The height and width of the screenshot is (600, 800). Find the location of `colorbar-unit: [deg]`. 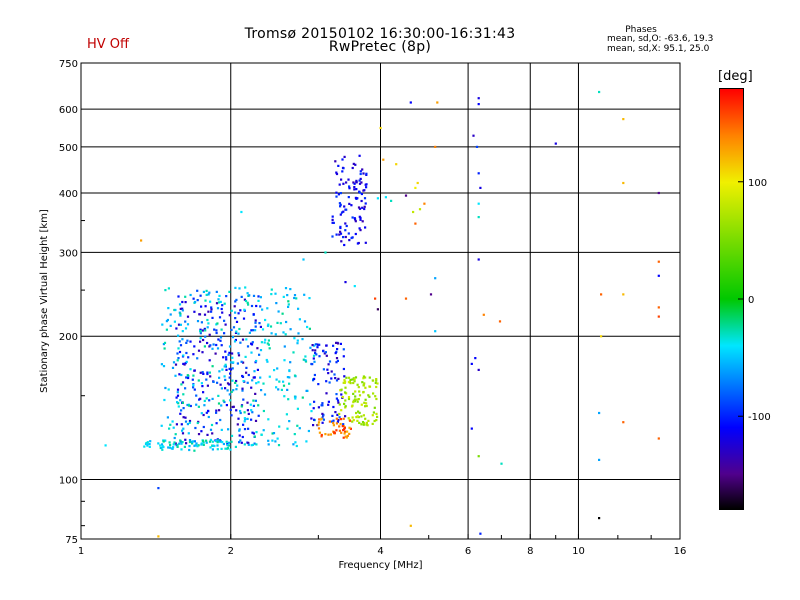

colorbar-unit: [deg] is located at coordinates (735, 76).